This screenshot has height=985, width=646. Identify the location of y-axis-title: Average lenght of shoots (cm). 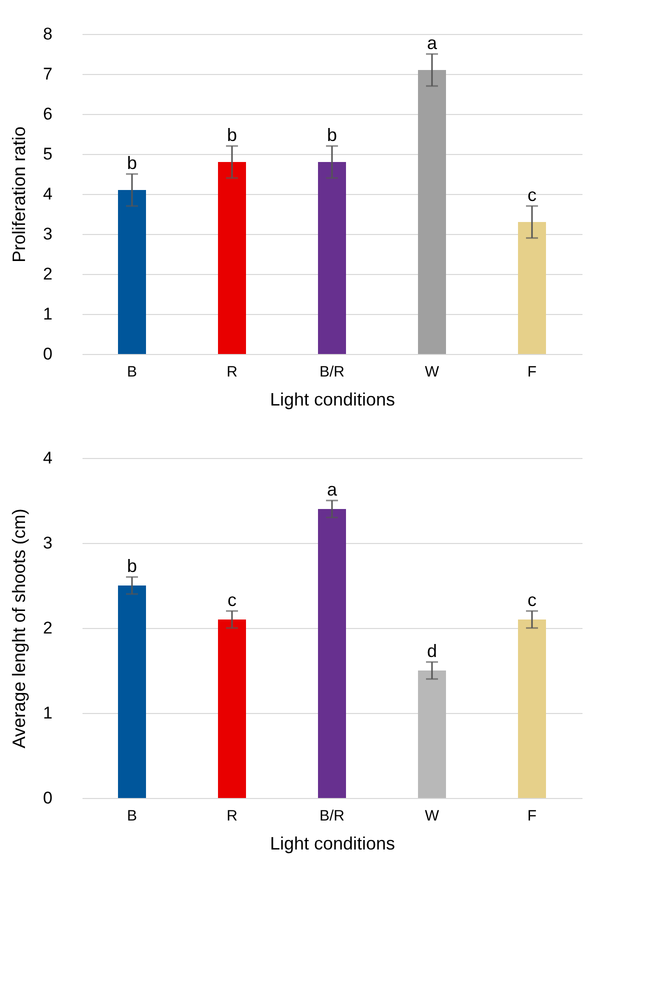
(19, 628).